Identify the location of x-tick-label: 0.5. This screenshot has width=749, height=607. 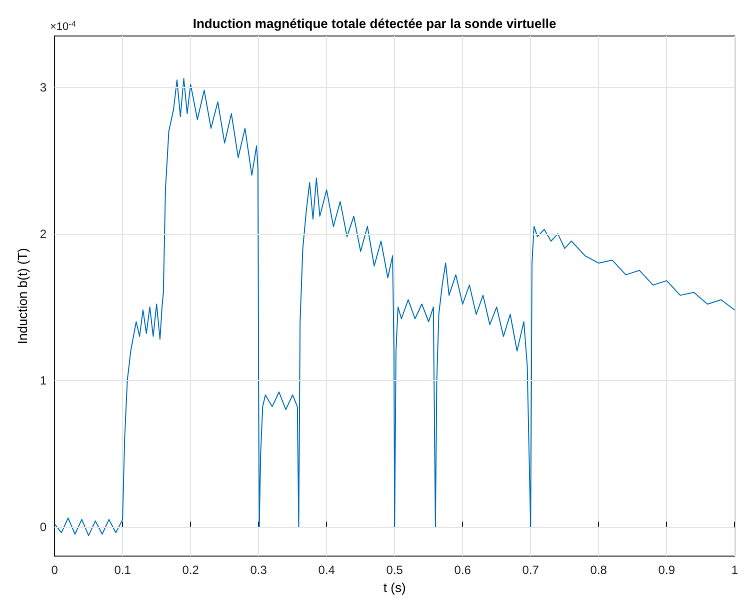
(395, 570).